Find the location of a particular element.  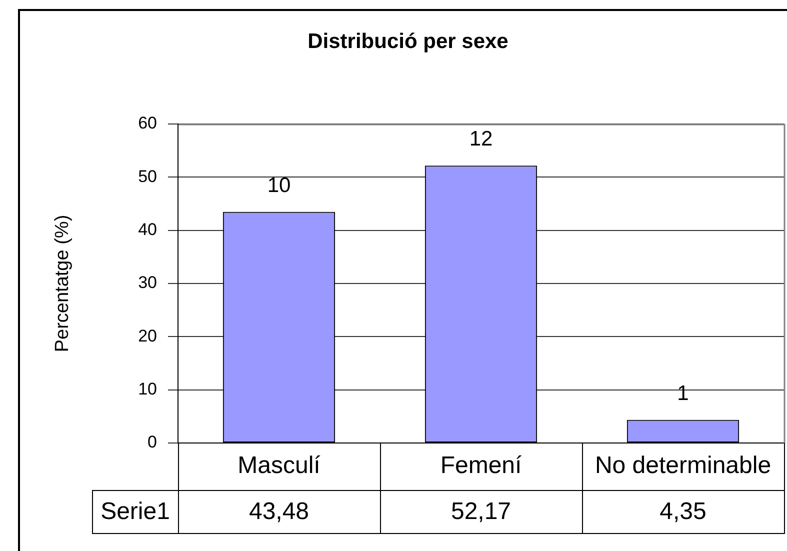

x-tick-label: Femení is located at coordinates (481, 466).